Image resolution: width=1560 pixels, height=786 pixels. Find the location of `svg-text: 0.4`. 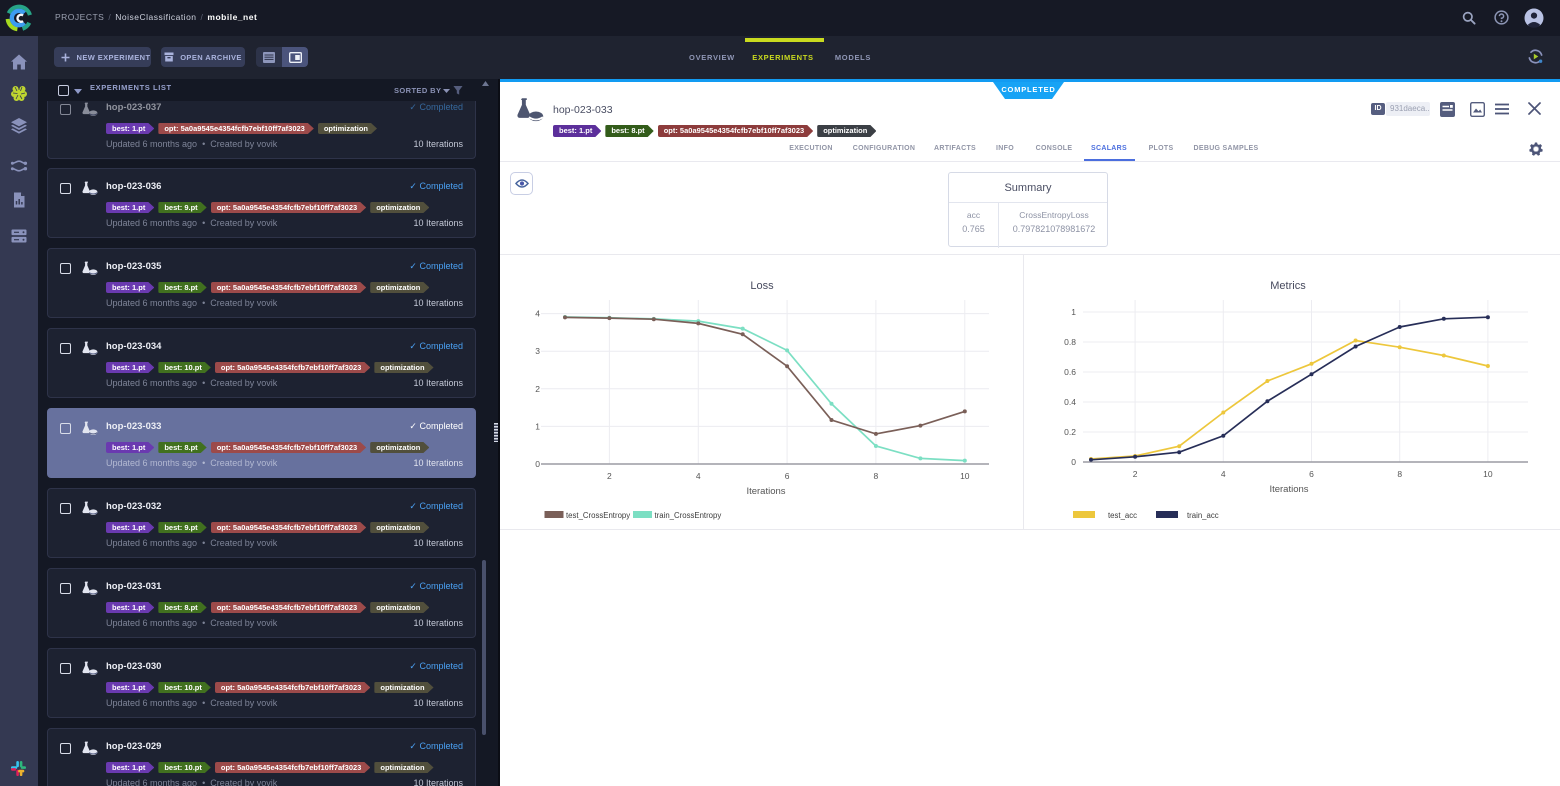

svg-text: 0.4 is located at coordinates (1070, 402).